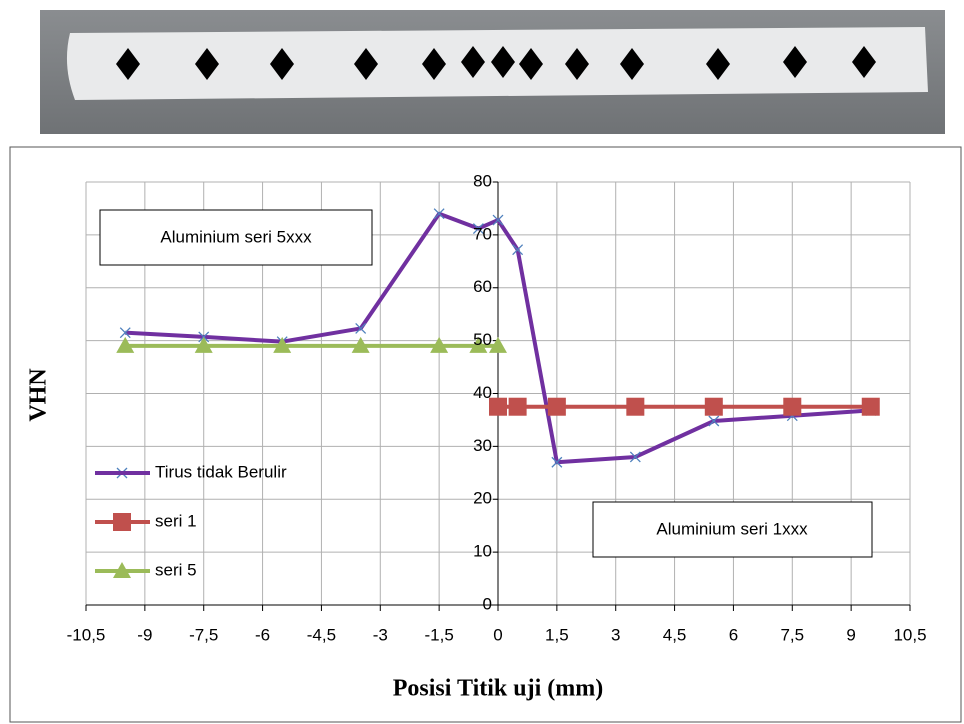  I want to click on x-tick-label: -4,5, so click(321, 634).